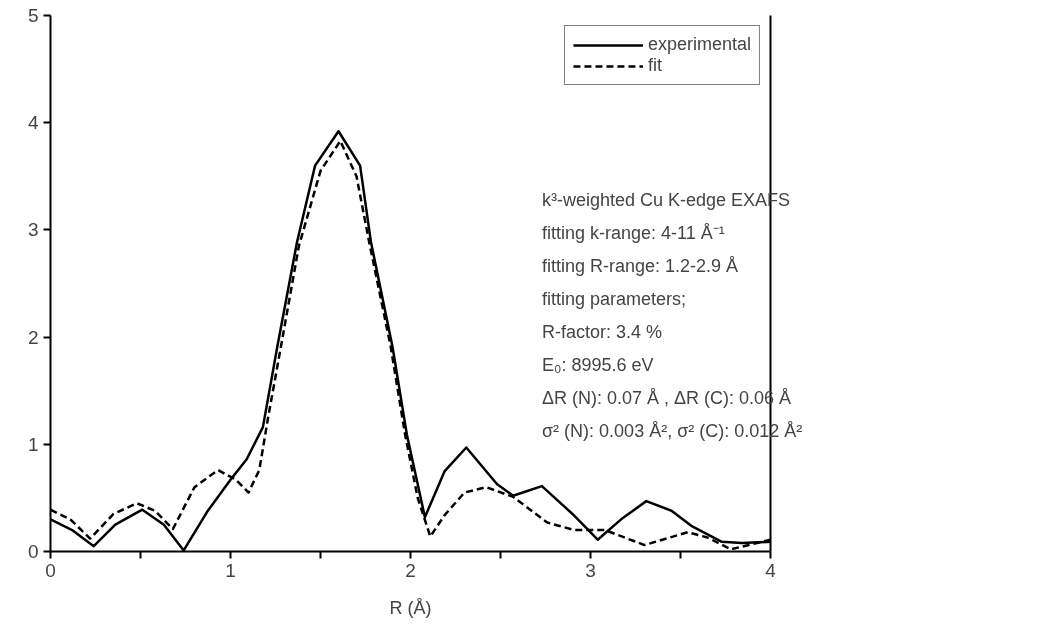 The height and width of the screenshot is (627, 1046). What do you see at coordinates (641, 266) in the screenshot?
I see `annotation: fitting R-range: 1.2-2.9 Å` at bounding box center [641, 266].